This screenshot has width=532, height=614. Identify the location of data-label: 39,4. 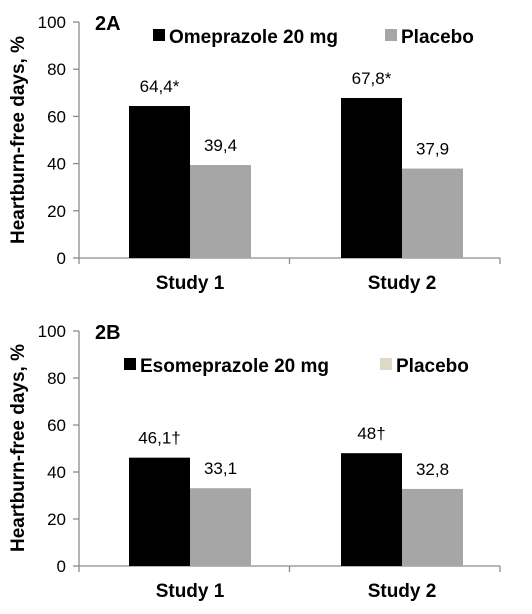
(220, 145).